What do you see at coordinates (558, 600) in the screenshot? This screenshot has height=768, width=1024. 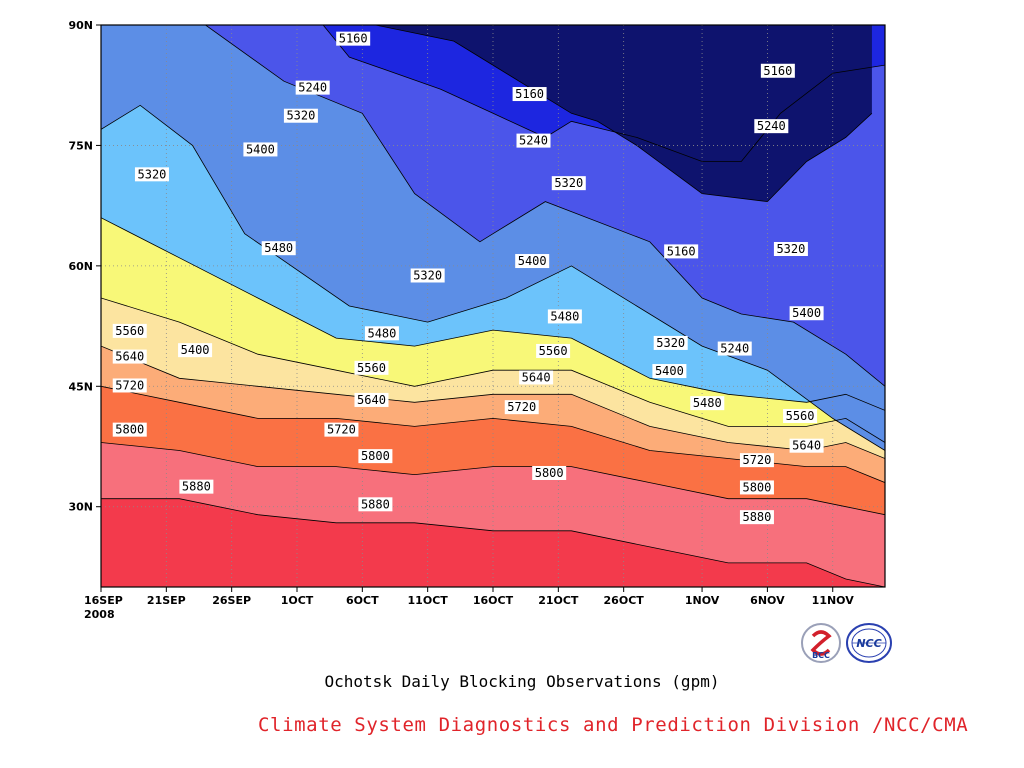 I see `x-tick-label: 21OCT` at bounding box center [558, 600].